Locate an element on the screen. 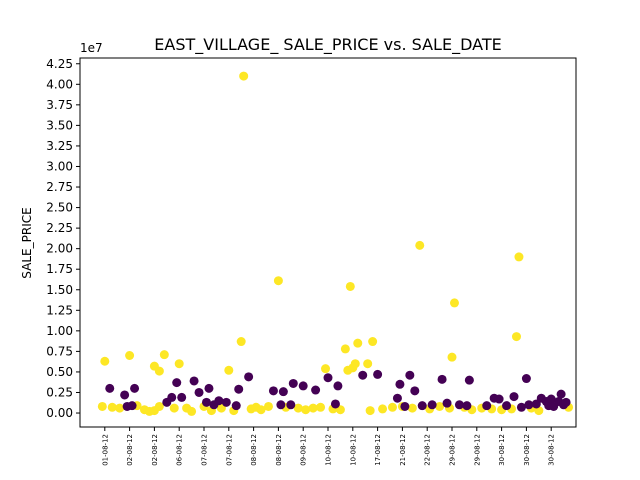 This screenshot has width=640, height=480. x-tick-label: 01-08-12 is located at coordinates (105, 450).